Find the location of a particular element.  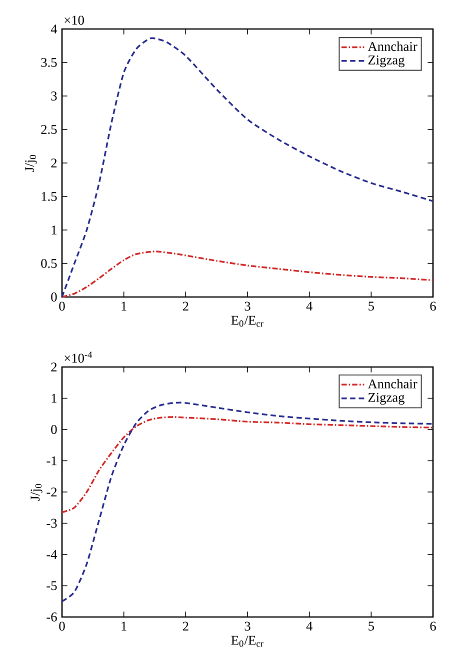

y-tick-label: 1.5 is located at coordinates (49, 196).